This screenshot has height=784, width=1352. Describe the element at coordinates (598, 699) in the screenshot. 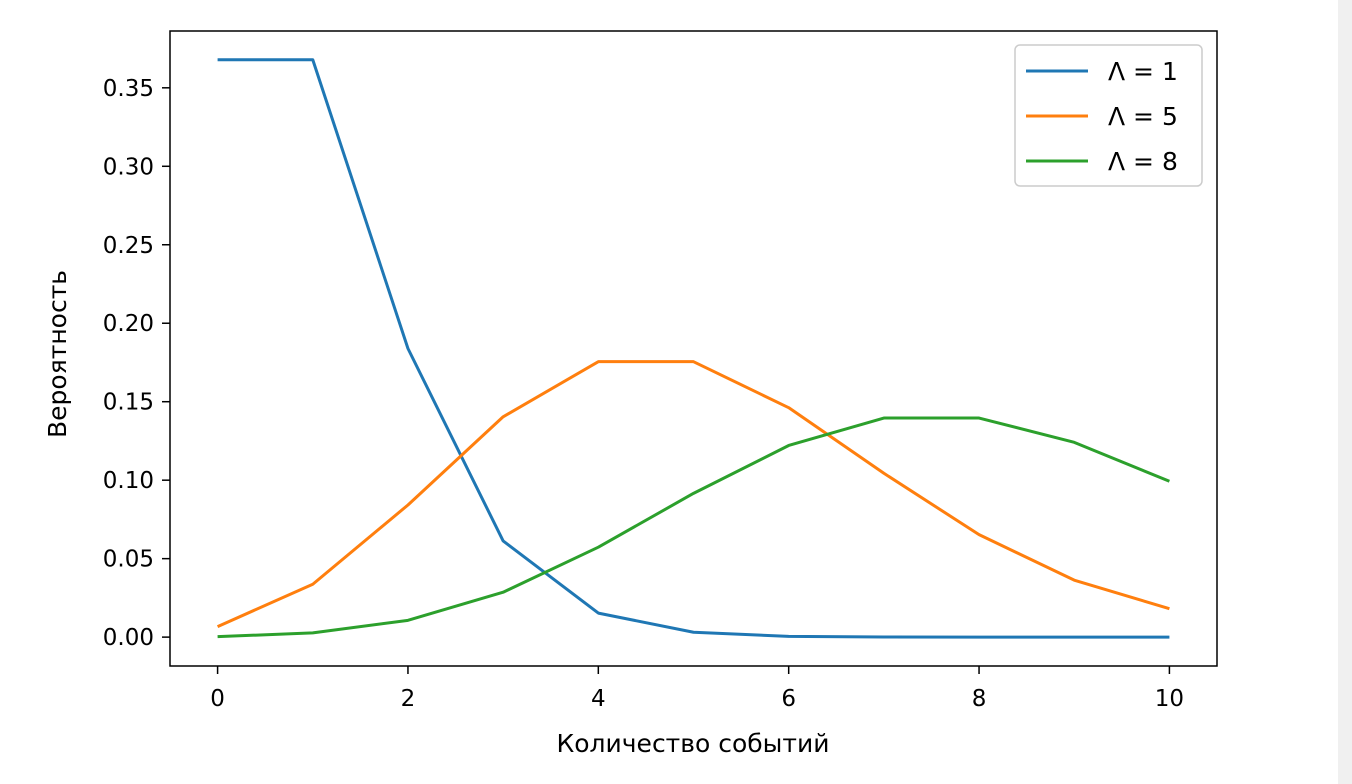

I see `x-tick-label: 4` at that location.